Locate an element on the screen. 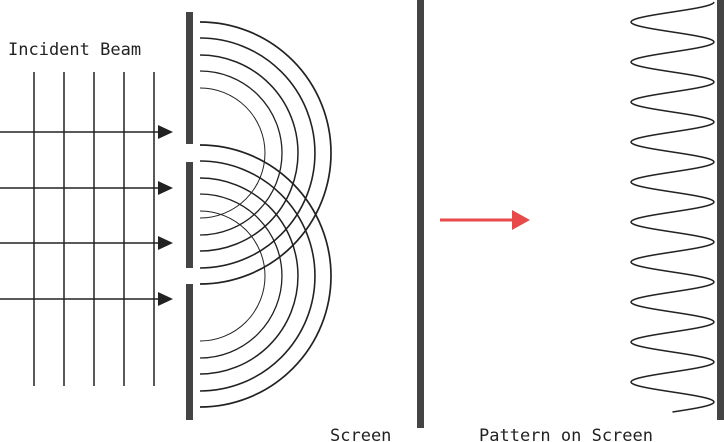  incident-wavefronts is located at coordinates (94, 229).